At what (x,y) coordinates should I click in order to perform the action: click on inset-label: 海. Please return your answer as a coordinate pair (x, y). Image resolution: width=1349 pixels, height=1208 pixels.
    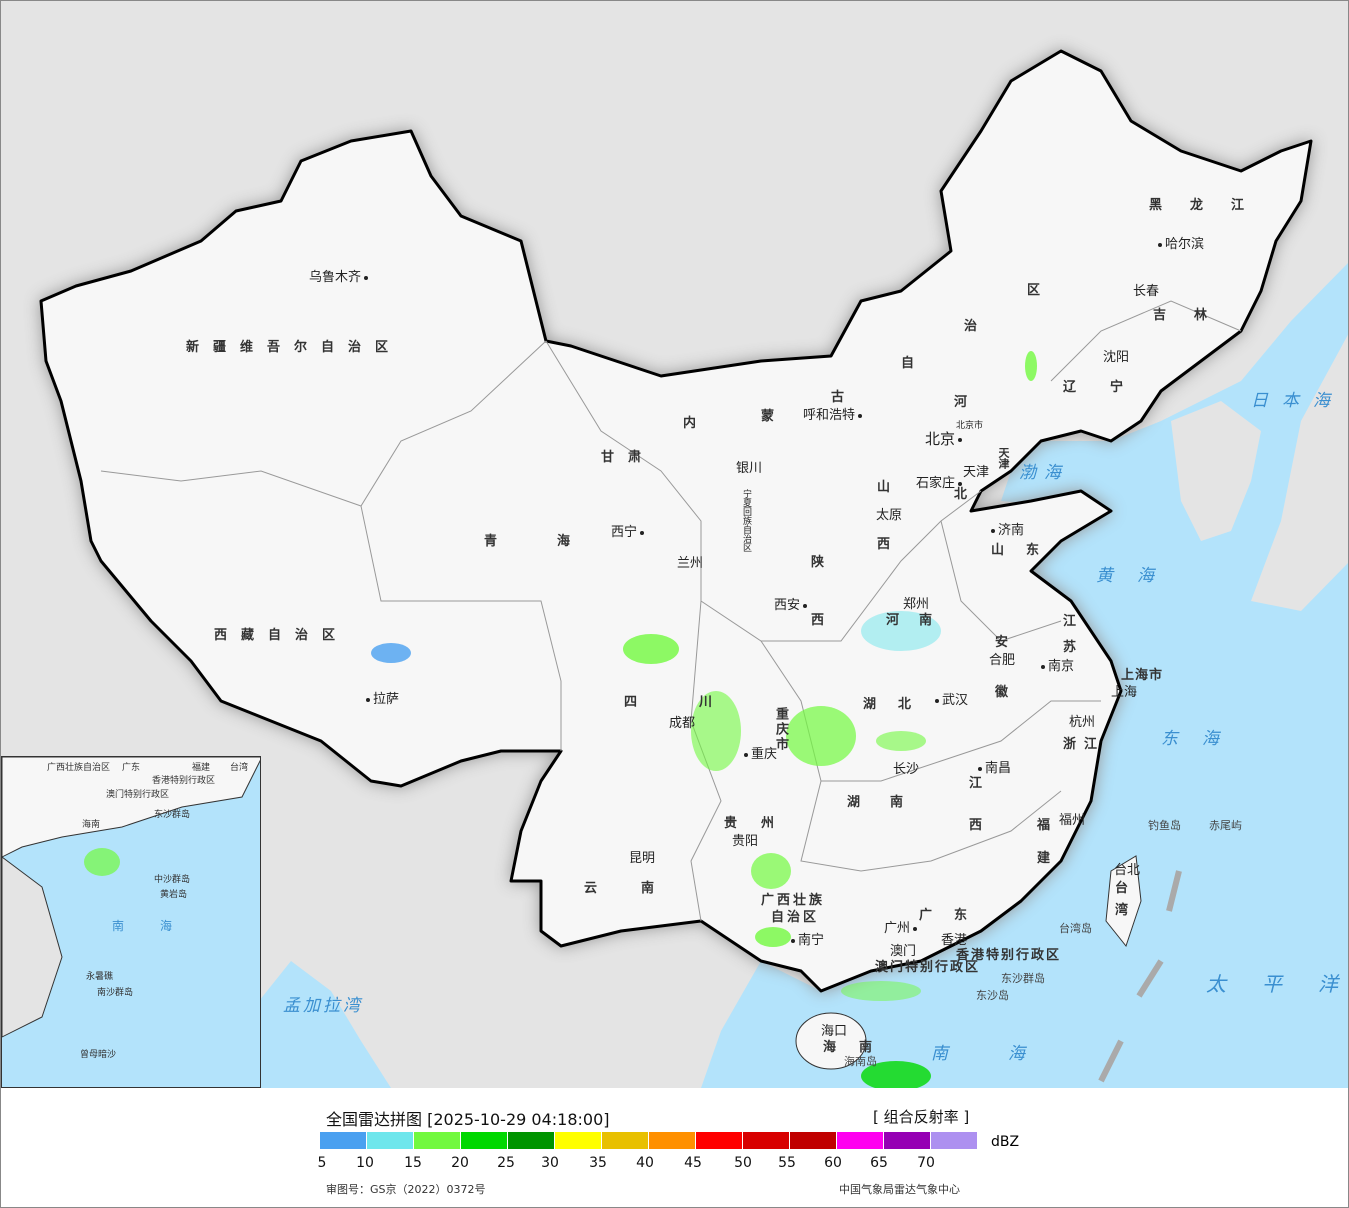
    Looking at the image, I should click on (166, 926).